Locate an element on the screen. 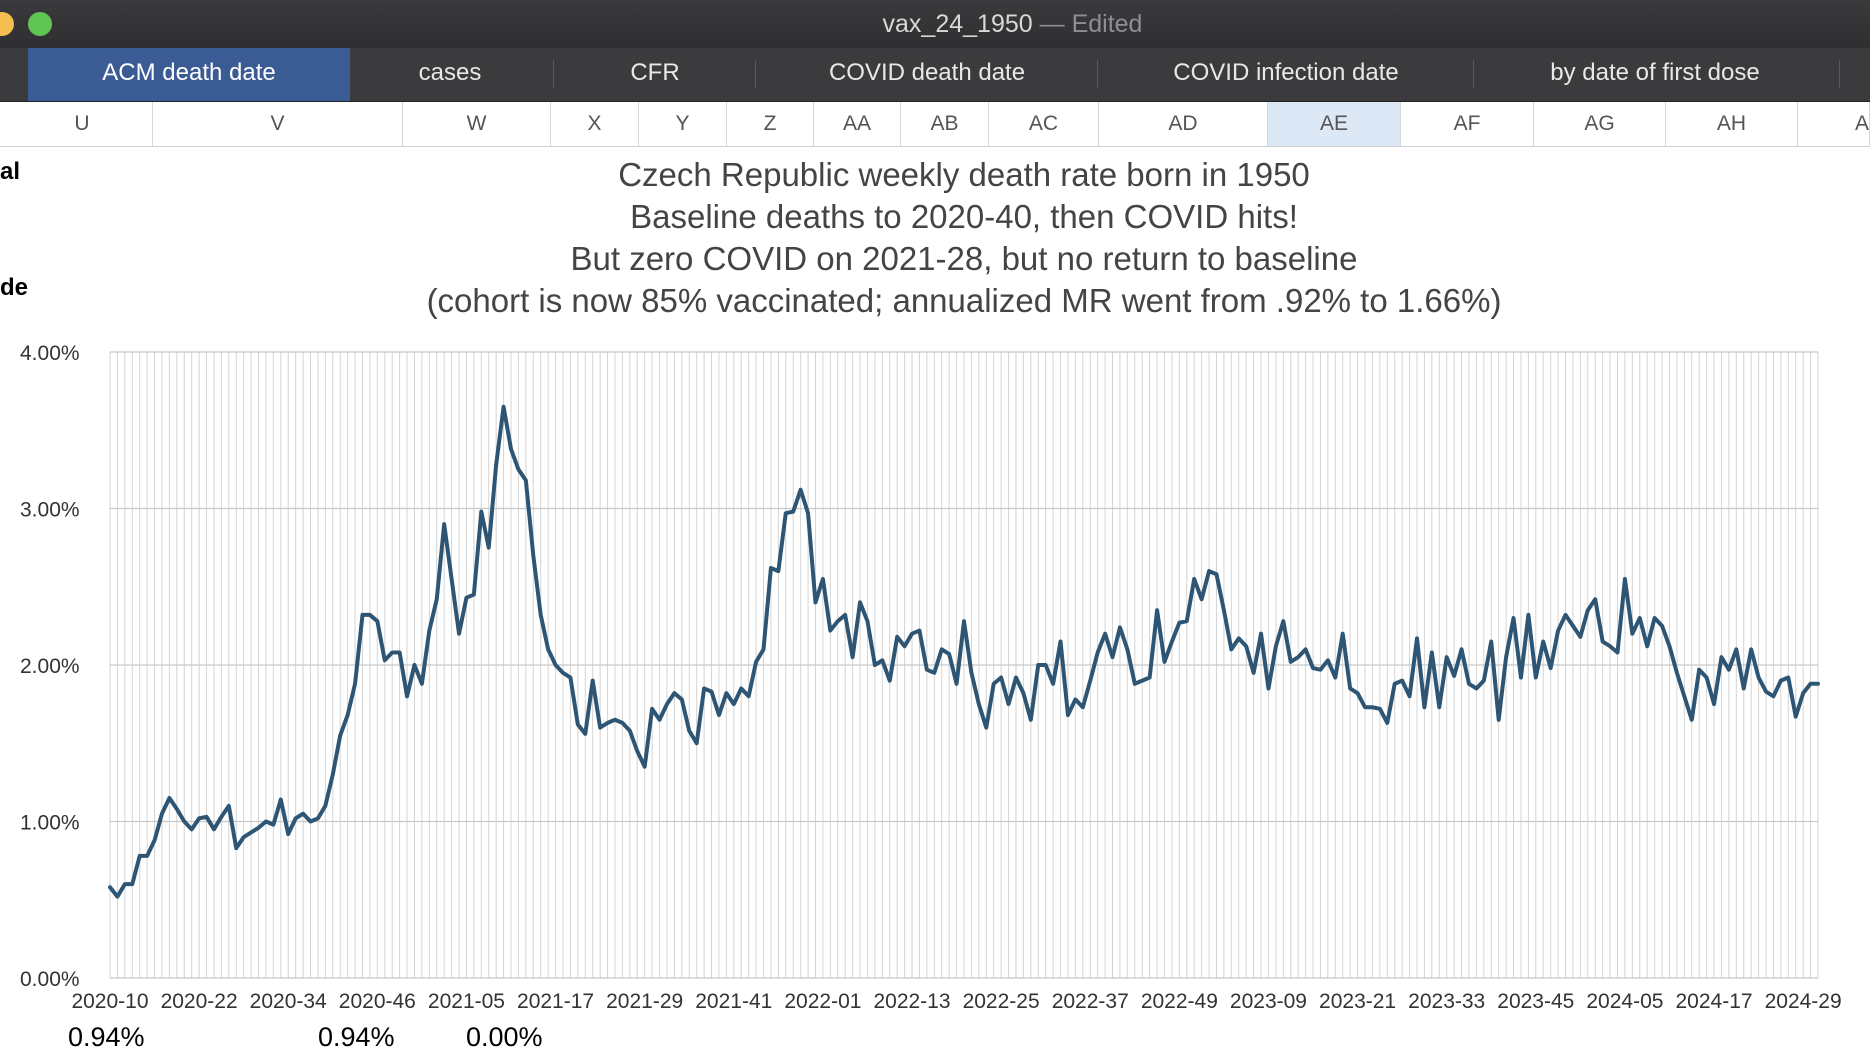  x-tick-label: 2020-34 is located at coordinates (288, 1001).